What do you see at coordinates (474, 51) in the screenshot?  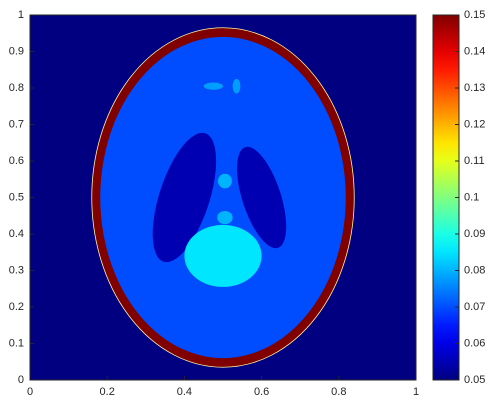 I see `colorbar-tick-label: 0.14` at bounding box center [474, 51].